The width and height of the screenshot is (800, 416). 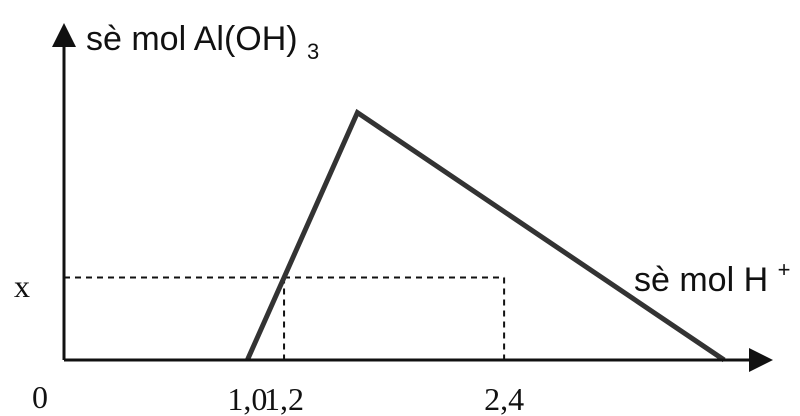 I want to click on guide-lines, so click(x=285, y=318).